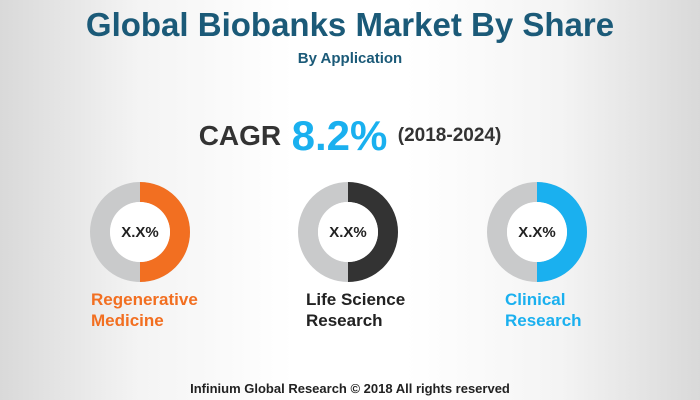 The height and width of the screenshot is (400, 700). Describe the element at coordinates (144, 299) in the screenshot. I see `name-line: Regenerative` at that location.